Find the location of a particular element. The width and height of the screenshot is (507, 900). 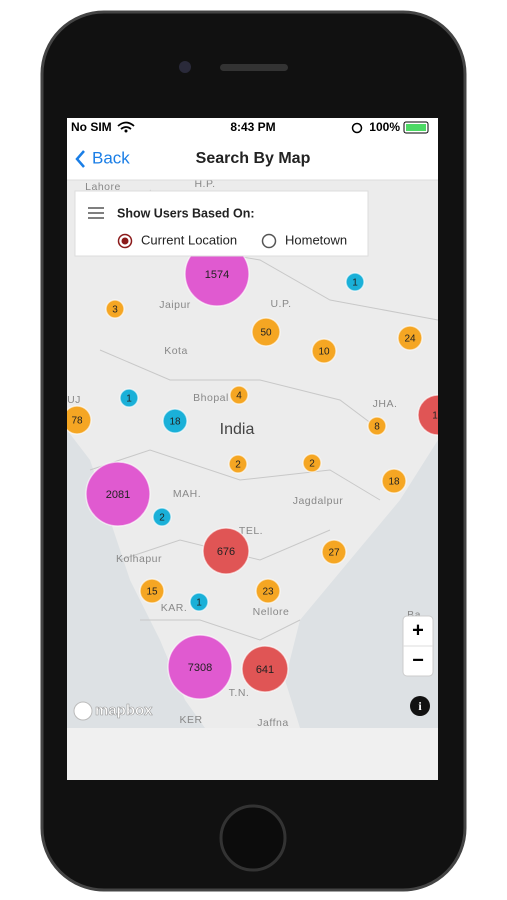

place-label: Jaipur is located at coordinates (175, 305).